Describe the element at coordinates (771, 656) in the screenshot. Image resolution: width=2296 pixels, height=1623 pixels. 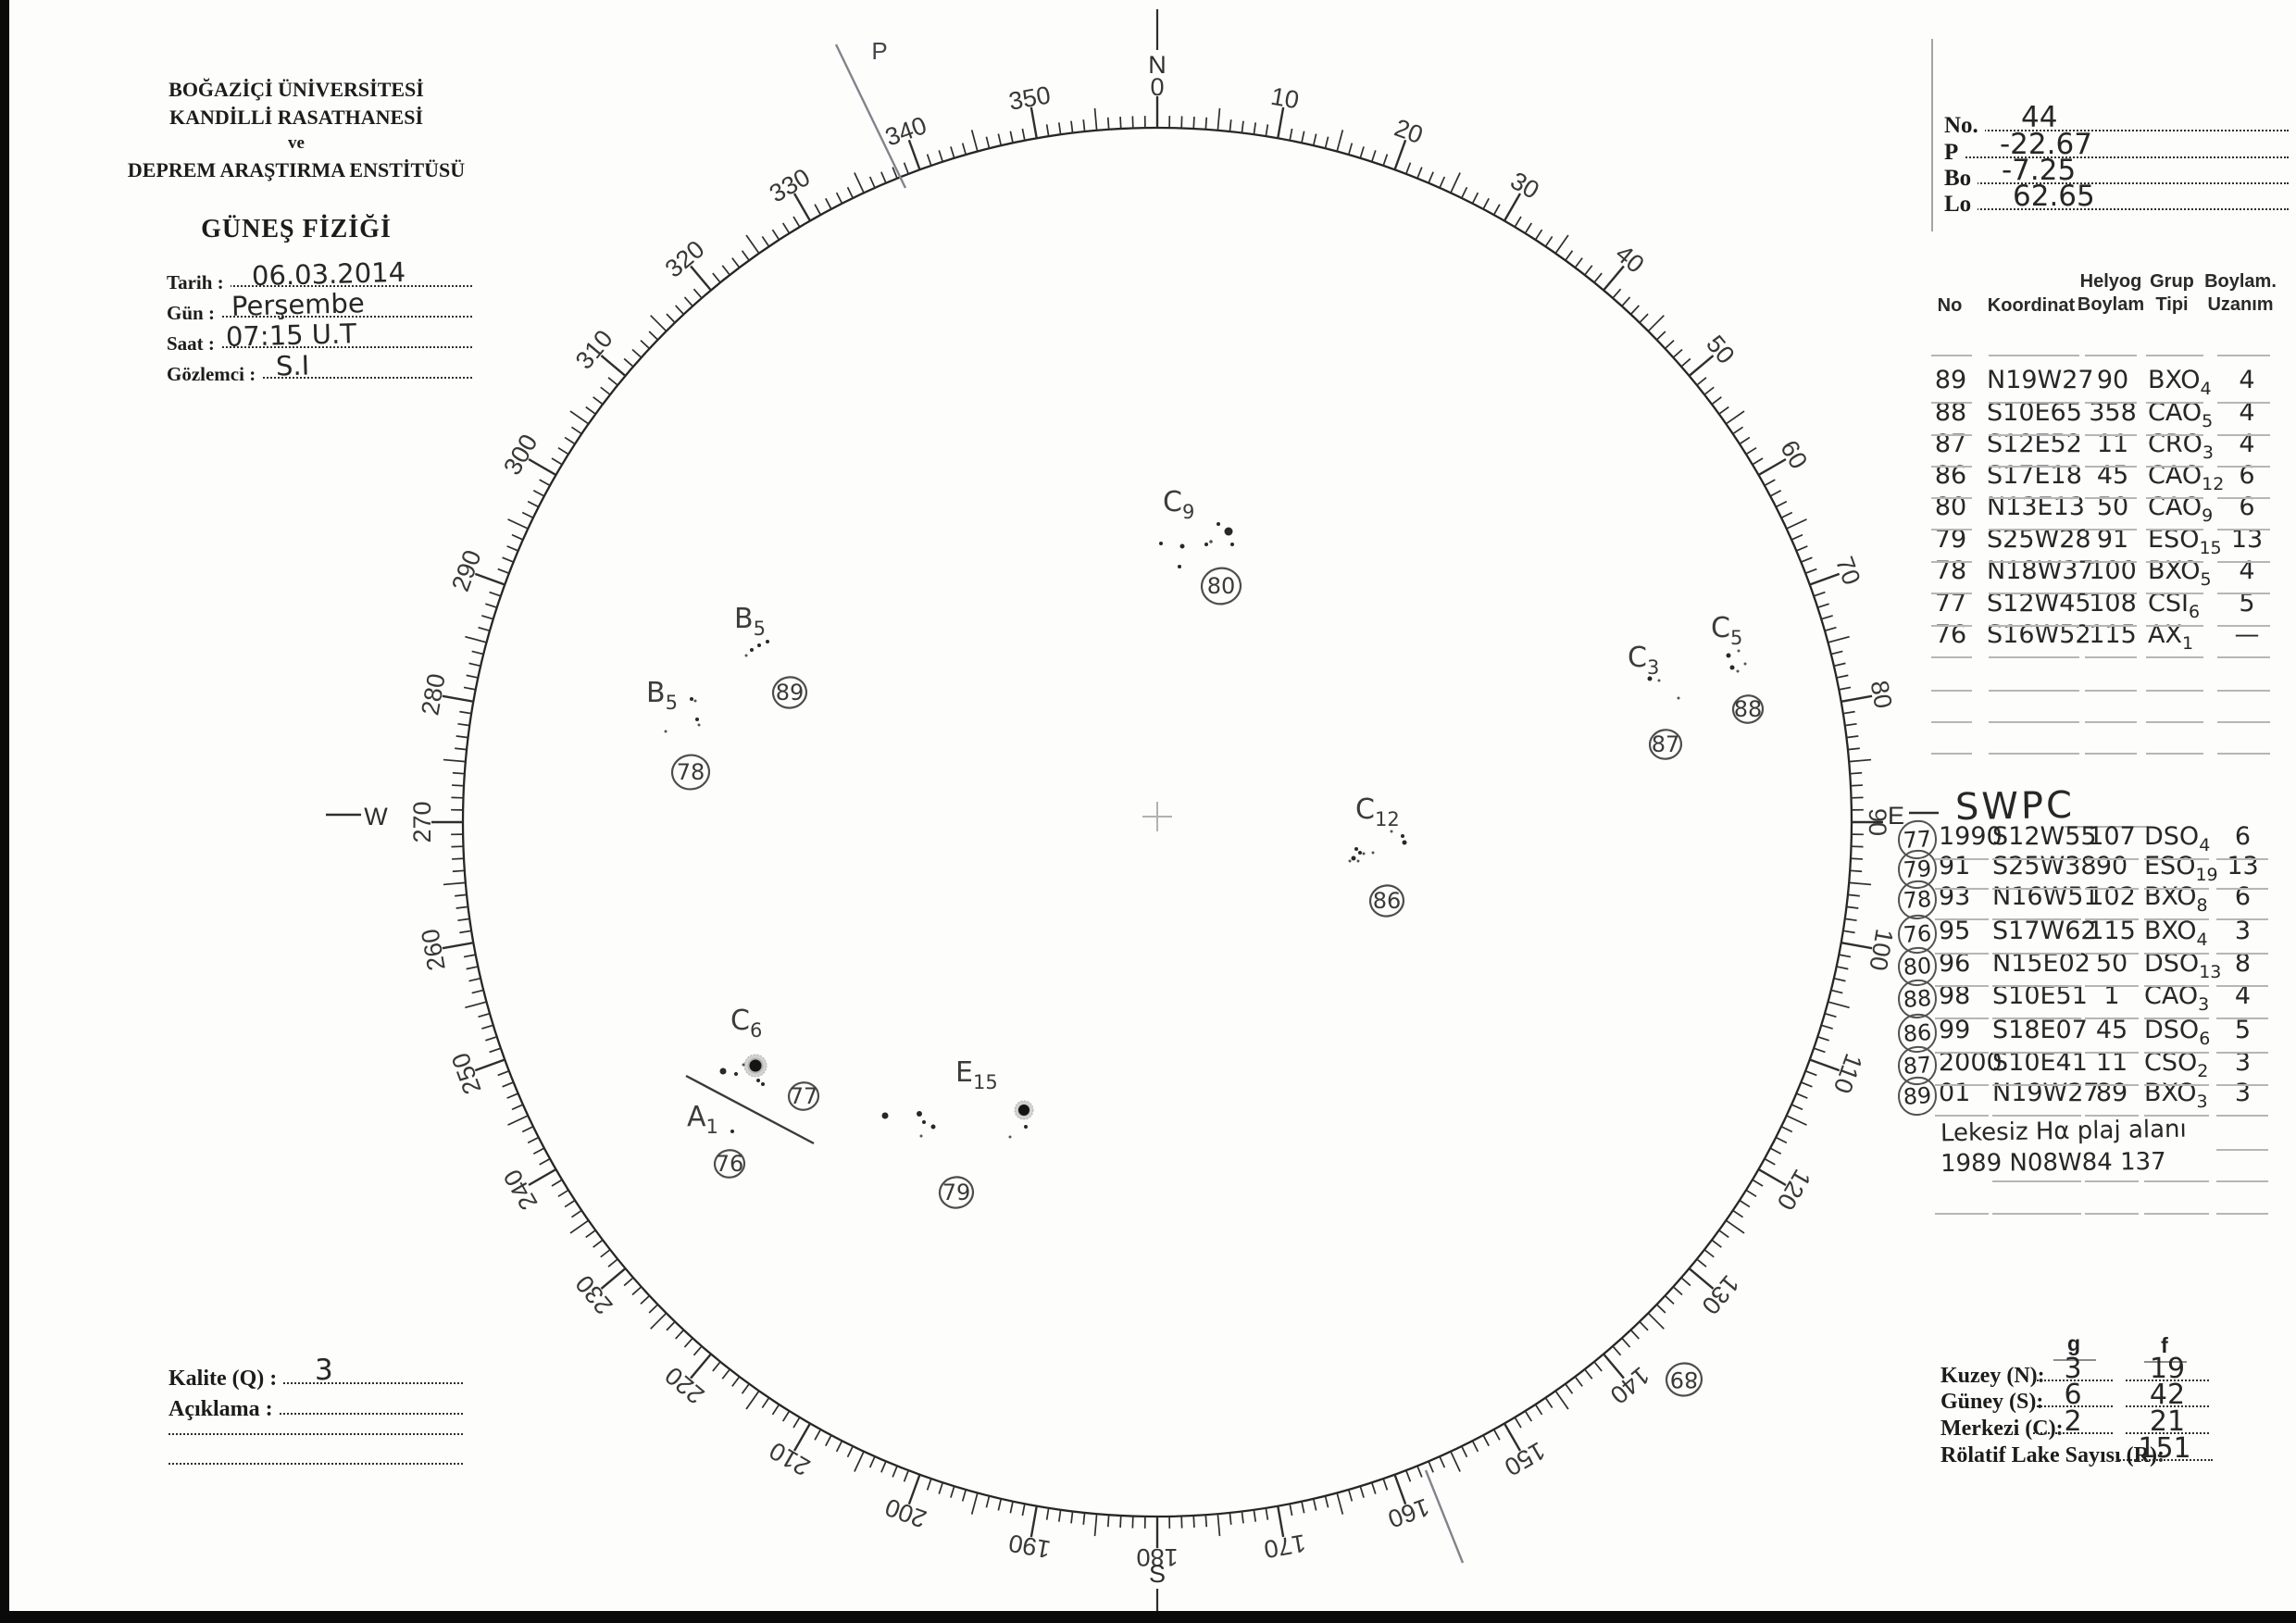
I see `sunspot-group-89: B5 89` at that location.